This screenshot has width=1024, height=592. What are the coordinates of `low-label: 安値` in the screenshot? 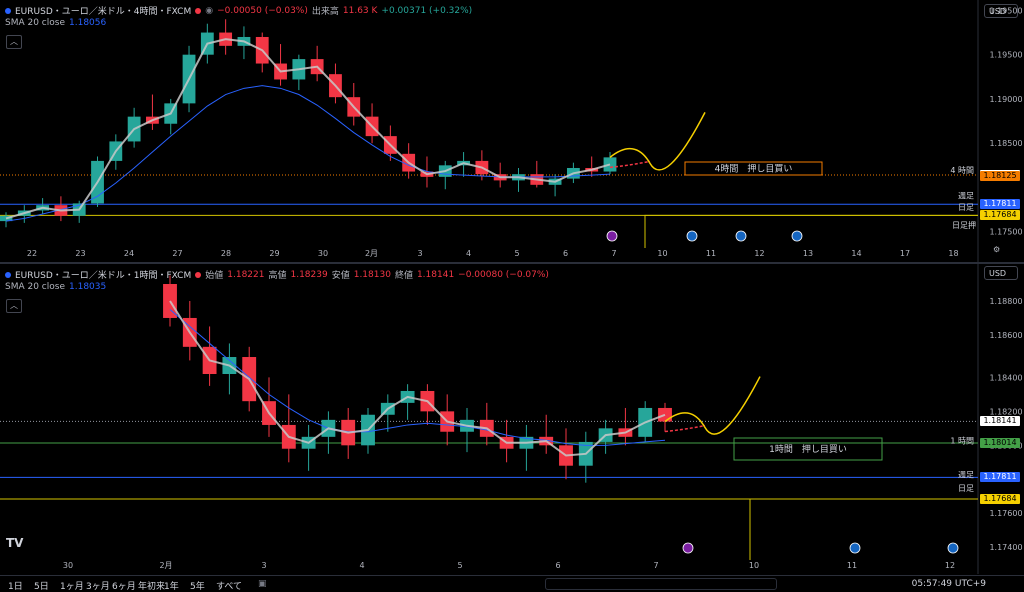 It's located at (340, 276).